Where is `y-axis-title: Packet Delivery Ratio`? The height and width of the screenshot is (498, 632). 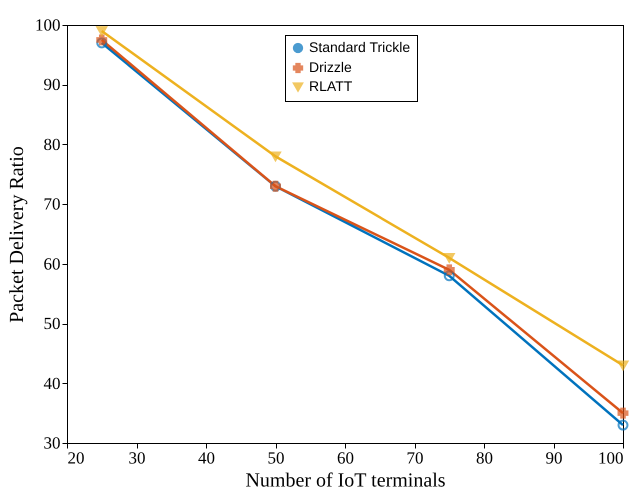
y-axis-title: Packet Delivery Ratio is located at coordinates (17, 234).